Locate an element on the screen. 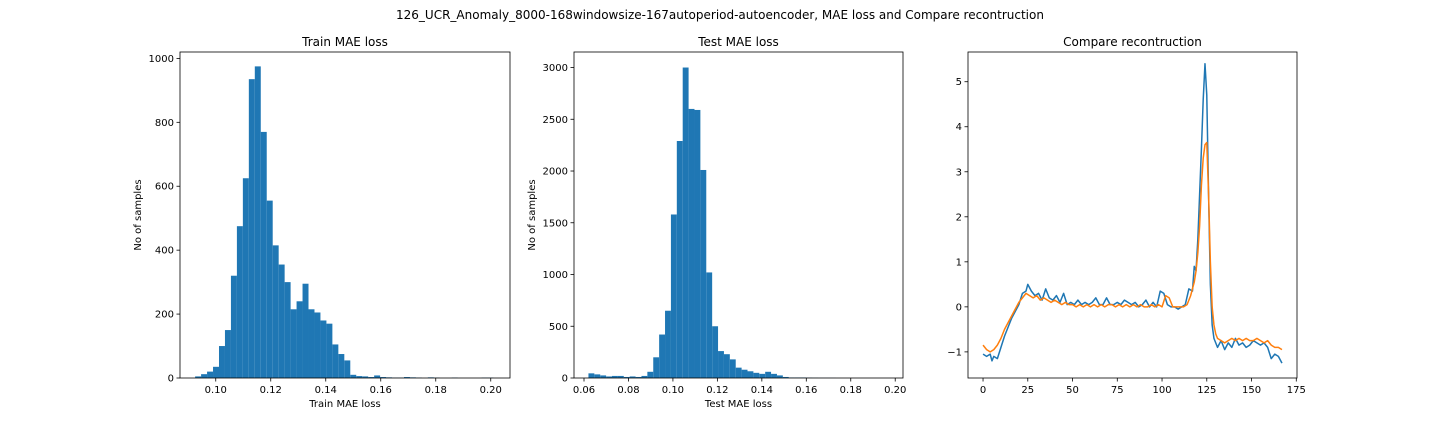  x-tick-label: 0.18 is located at coordinates (851, 390).